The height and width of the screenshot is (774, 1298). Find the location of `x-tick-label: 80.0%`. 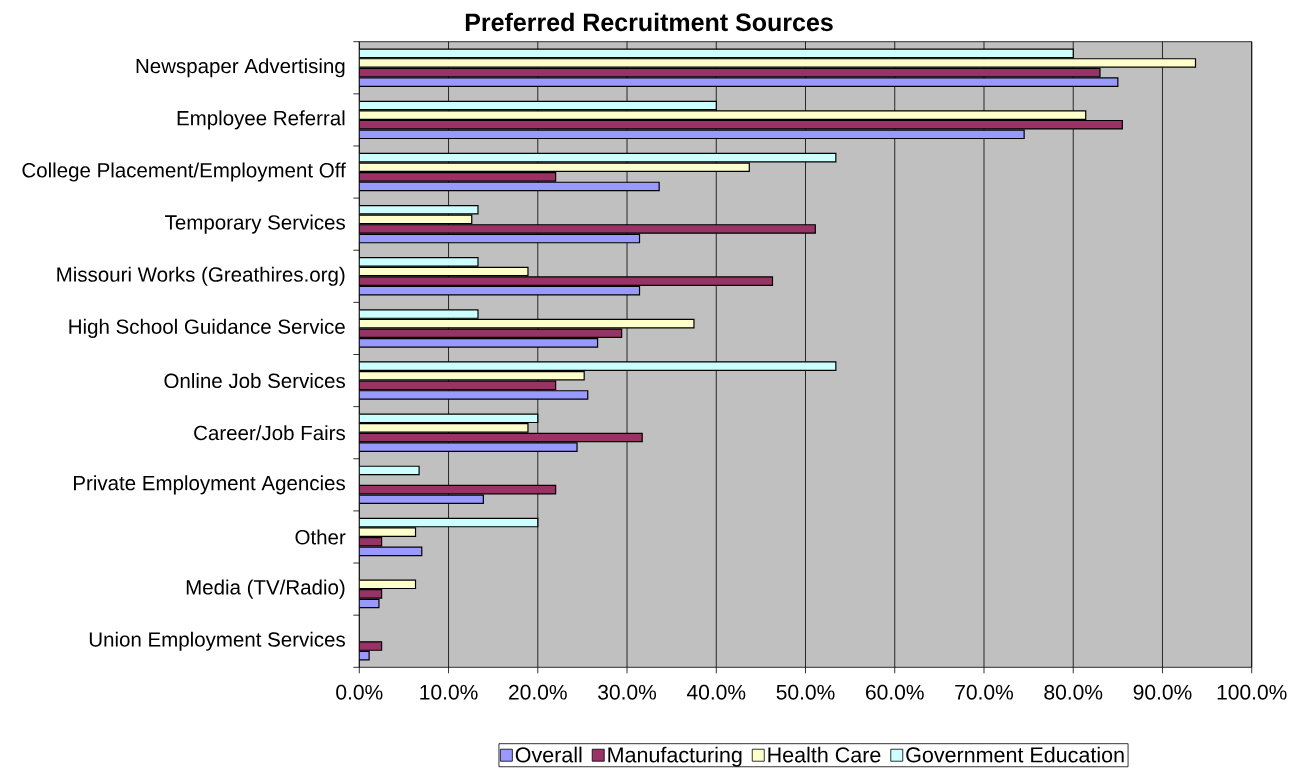

x-tick-label: 80.0% is located at coordinates (1073, 692).